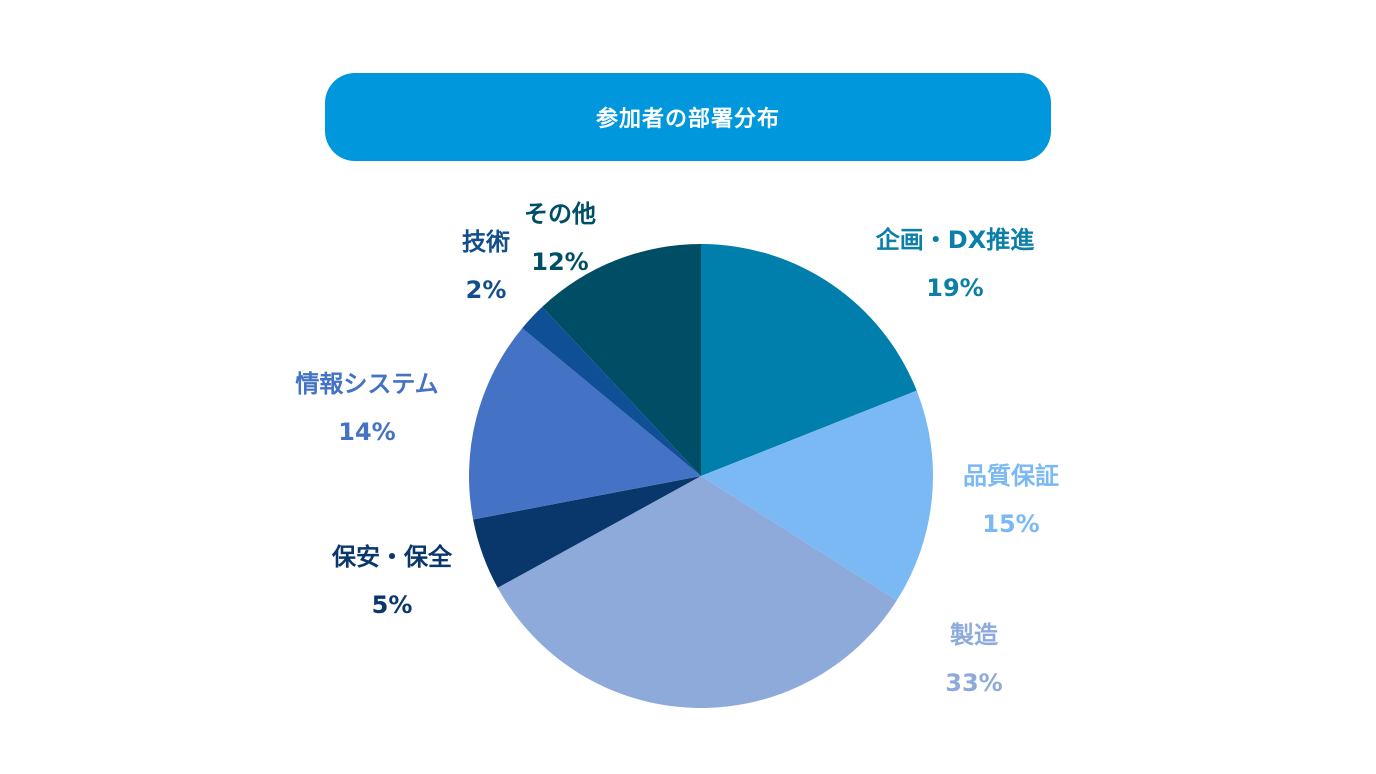 This screenshot has width=1376, height=774. I want to click on slice-category-label: 企画・DX推進, so click(955, 240).